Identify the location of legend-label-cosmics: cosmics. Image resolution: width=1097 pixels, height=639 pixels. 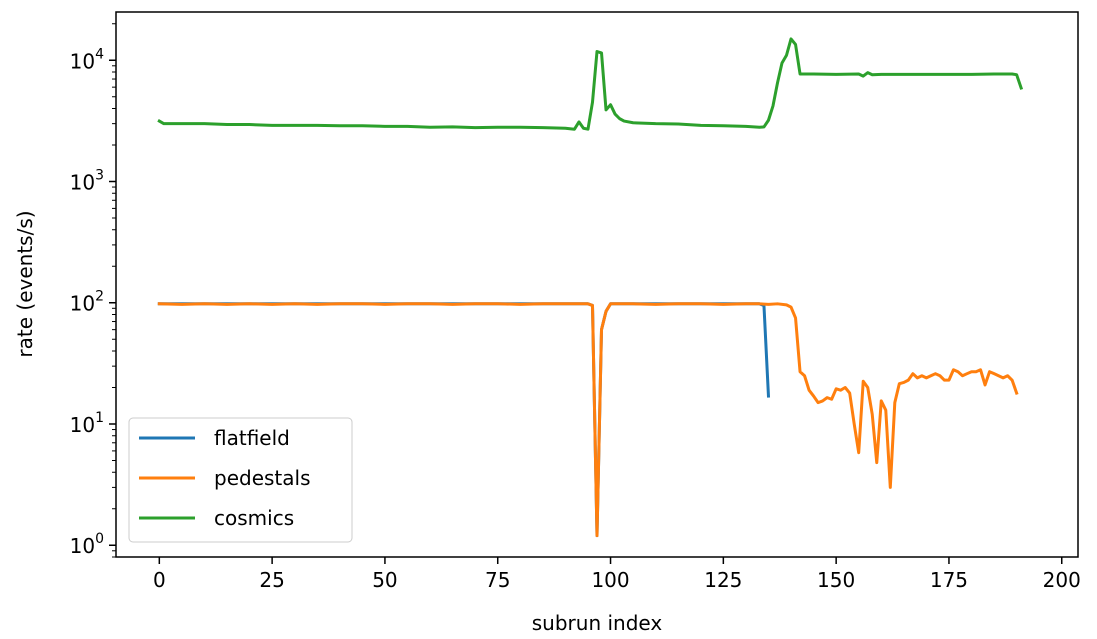
(254, 518).